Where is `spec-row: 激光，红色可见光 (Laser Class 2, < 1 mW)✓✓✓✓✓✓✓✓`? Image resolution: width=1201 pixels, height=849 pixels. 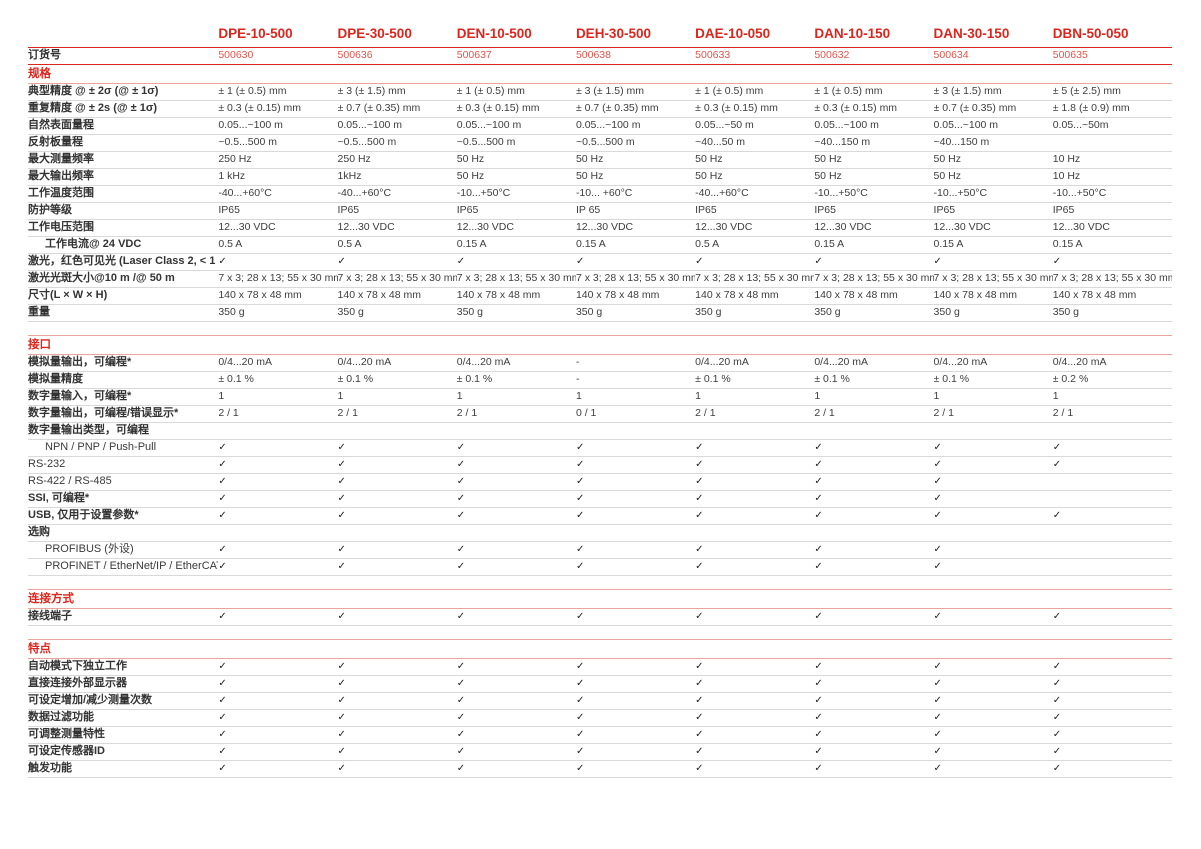 spec-row: 激光，红色可见光 (Laser Class 2, < 1 mW)✓✓✓✓✓✓✓✓ is located at coordinates (600, 262).